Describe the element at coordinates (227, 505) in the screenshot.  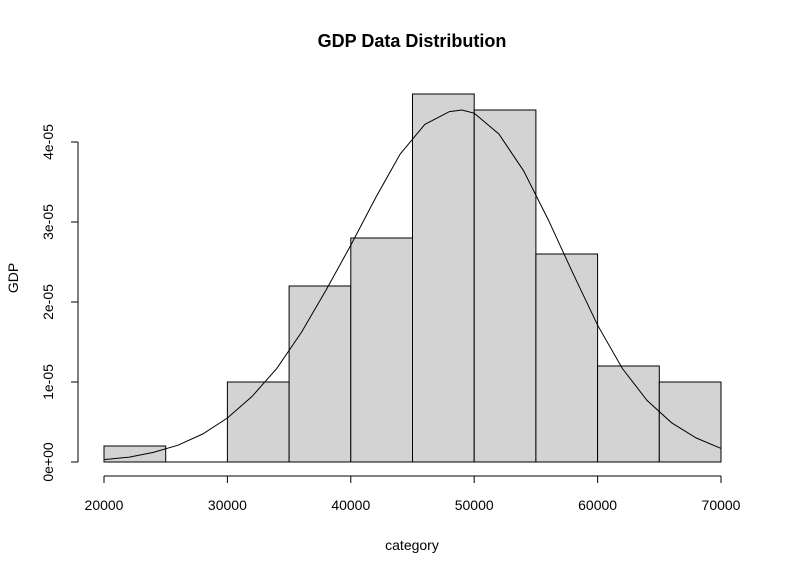
I see `x-tick-label: 30000` at that location.